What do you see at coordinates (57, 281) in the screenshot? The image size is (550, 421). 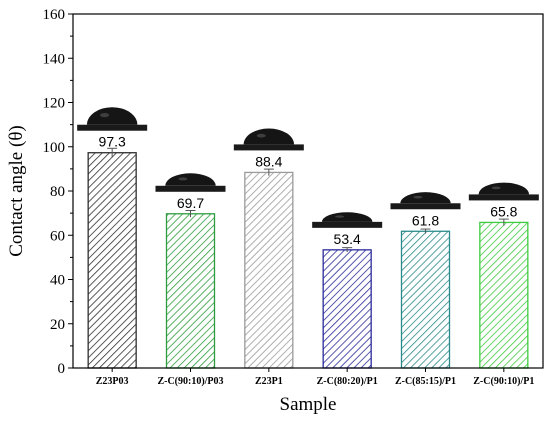 I see `y-tick-label: 40` at bounding box center [57, 281].